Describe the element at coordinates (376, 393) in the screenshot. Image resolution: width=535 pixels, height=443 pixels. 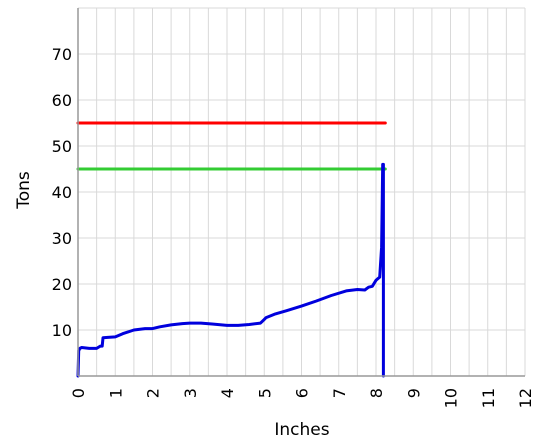
I see `x-tick-label: 8` at that location.